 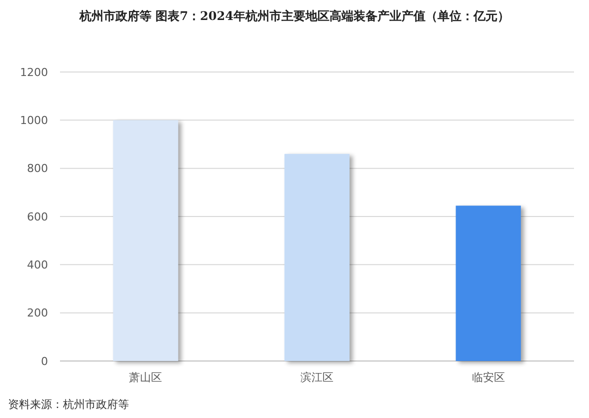 What do you see at coordinates (317, 377) in the screenshot?
I see `x-tick-label: 滨江区` at bounding box center [317, 377].